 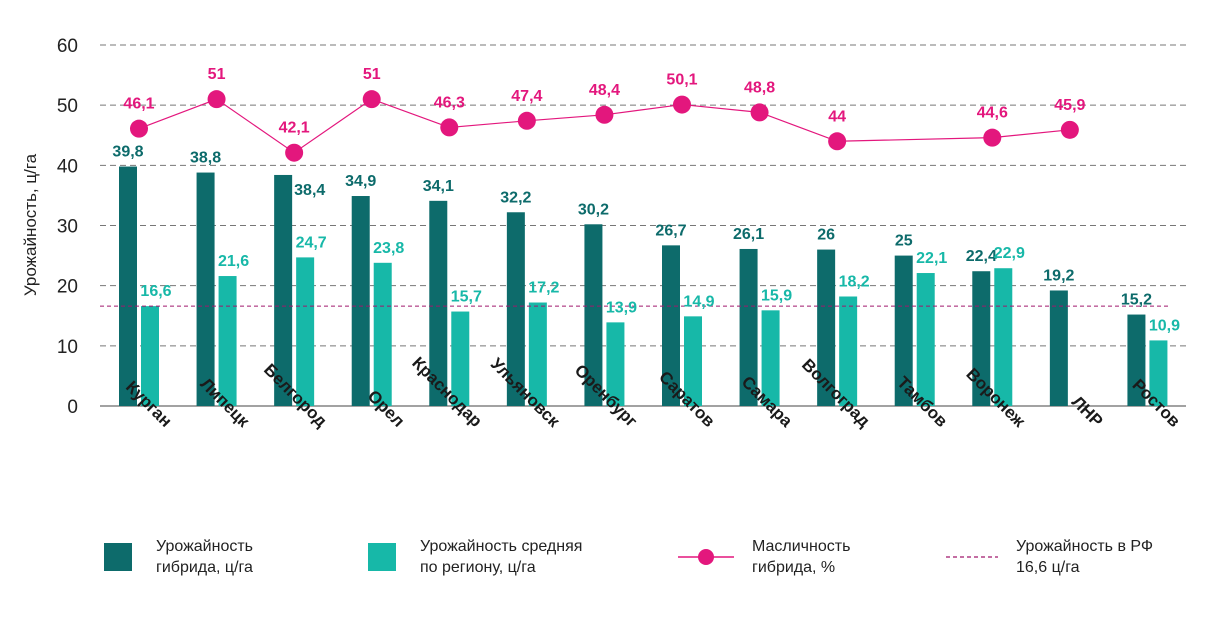 I want to click on data-label-region: 10,9, so click(x=1164, y=325).